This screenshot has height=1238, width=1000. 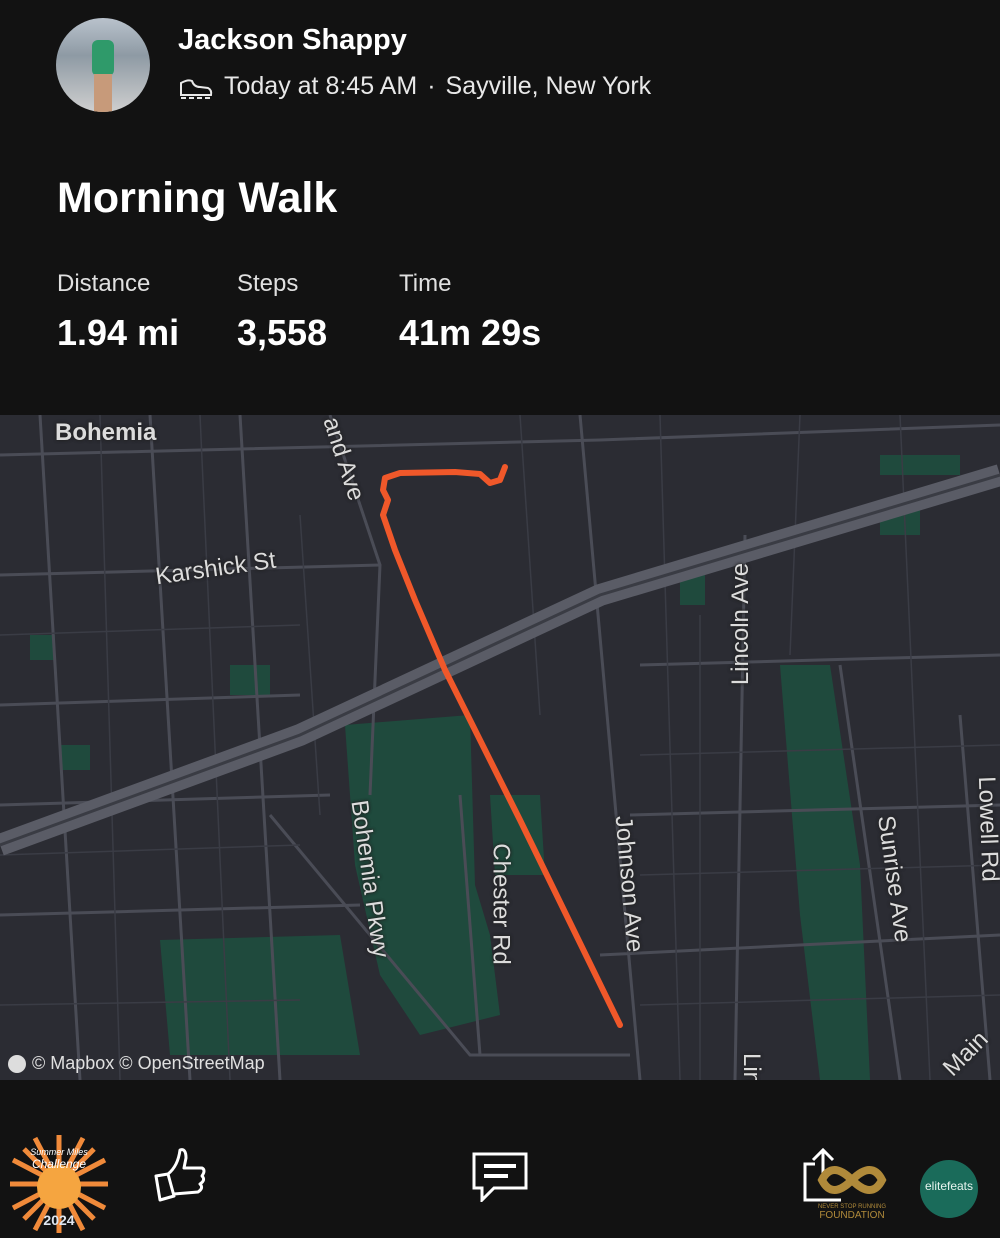 I want to click on route-line, so click(x=501, y=746).